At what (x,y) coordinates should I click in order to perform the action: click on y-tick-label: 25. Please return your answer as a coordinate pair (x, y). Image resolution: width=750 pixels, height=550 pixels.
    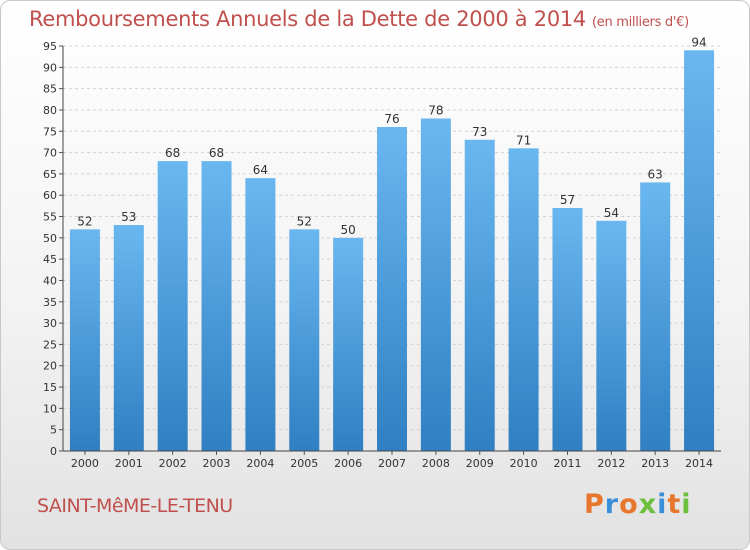
    Looking at the image, I should click on (50, 344).